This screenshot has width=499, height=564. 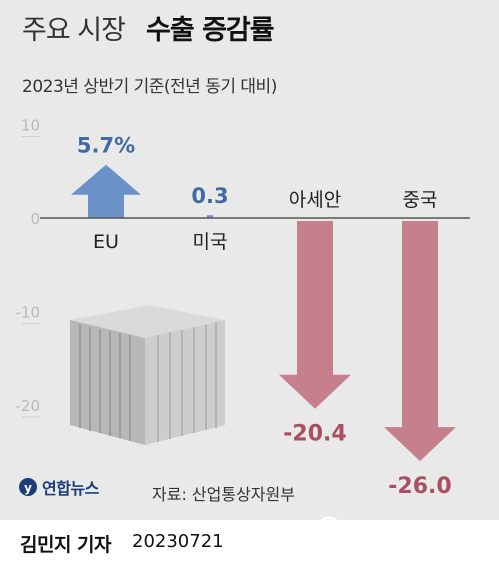 What do you see at coordinates (30, 126) in the screenshot?
I see `y-tick-label: 10` at bounding box center [30, 126].